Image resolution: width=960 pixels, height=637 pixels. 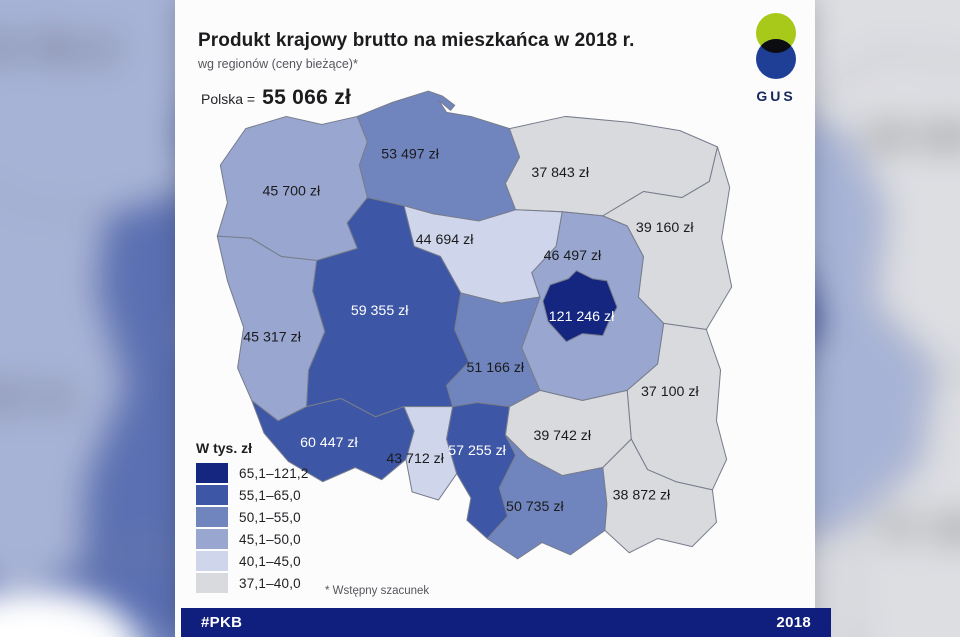 What do you see at coordinates (224, 448) in the screenshot?
I see `legend-title: W tys. zł` at bounding box center [224, 448].